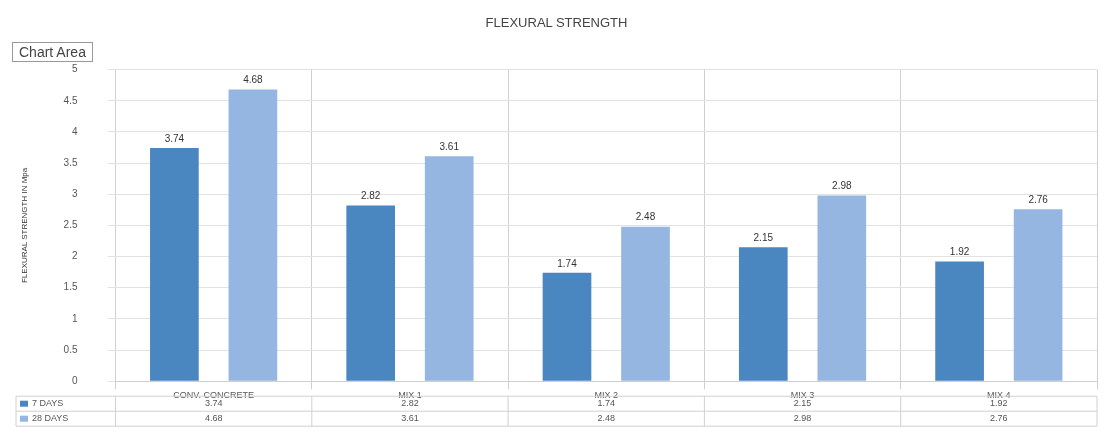  I want to click on annotation: 2.48, so click(645, 217).